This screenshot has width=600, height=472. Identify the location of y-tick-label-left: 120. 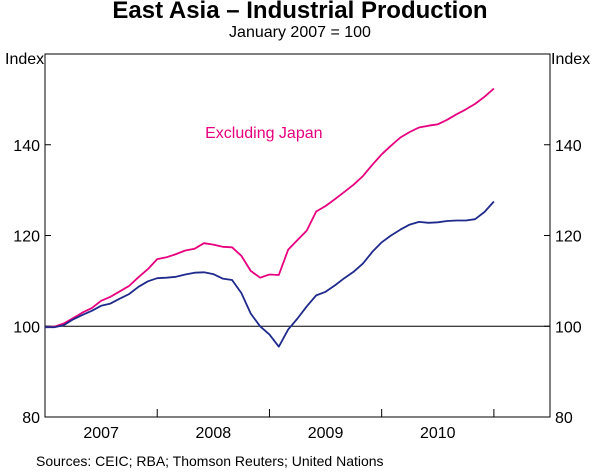
(26, 237).